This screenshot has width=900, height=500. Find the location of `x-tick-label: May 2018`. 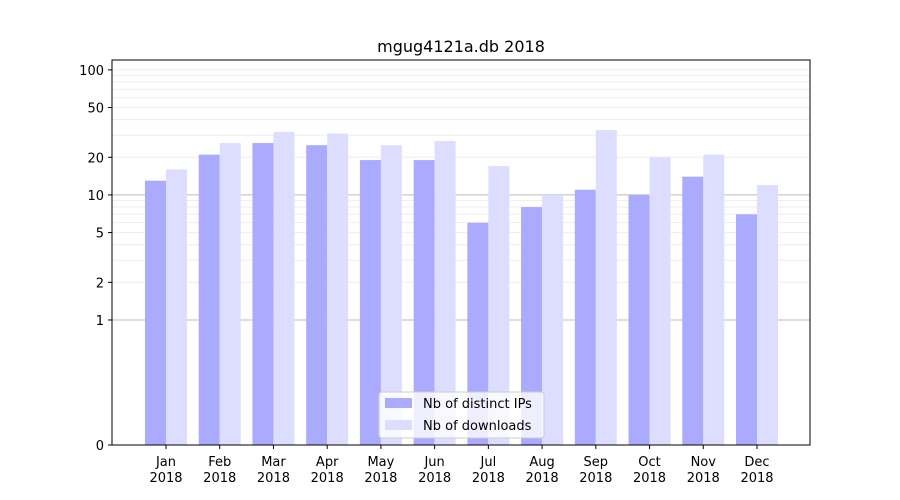

x-tick-label: May 2018 is located at coordinates (380, 470).